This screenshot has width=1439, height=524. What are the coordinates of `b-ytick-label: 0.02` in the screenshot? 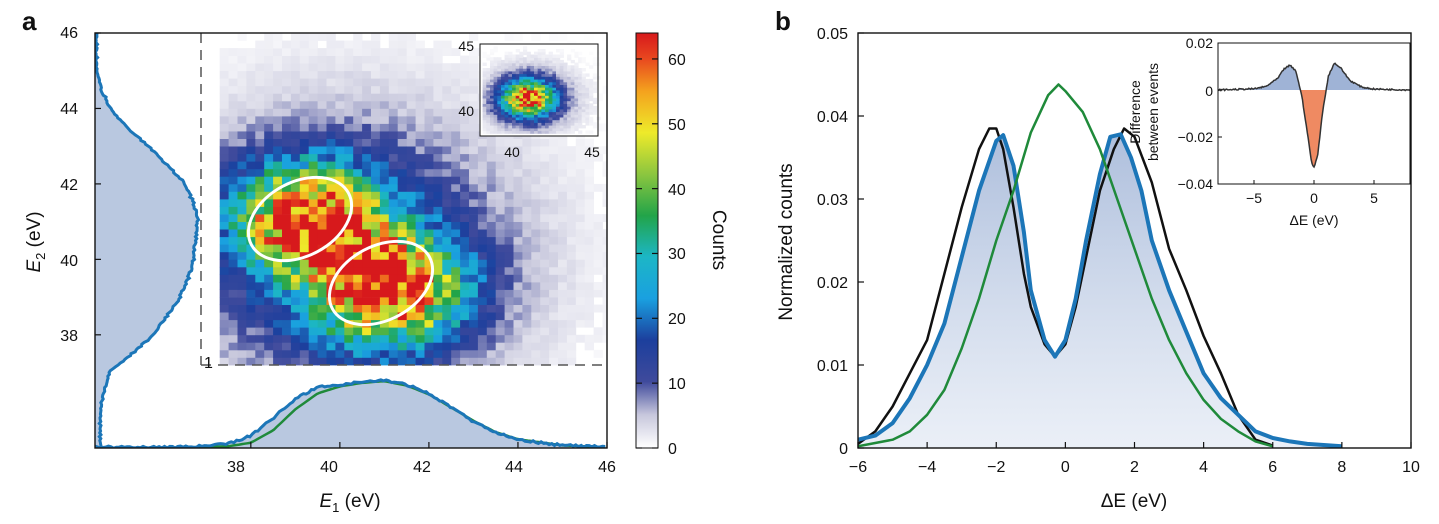 It's located at (832, 283).